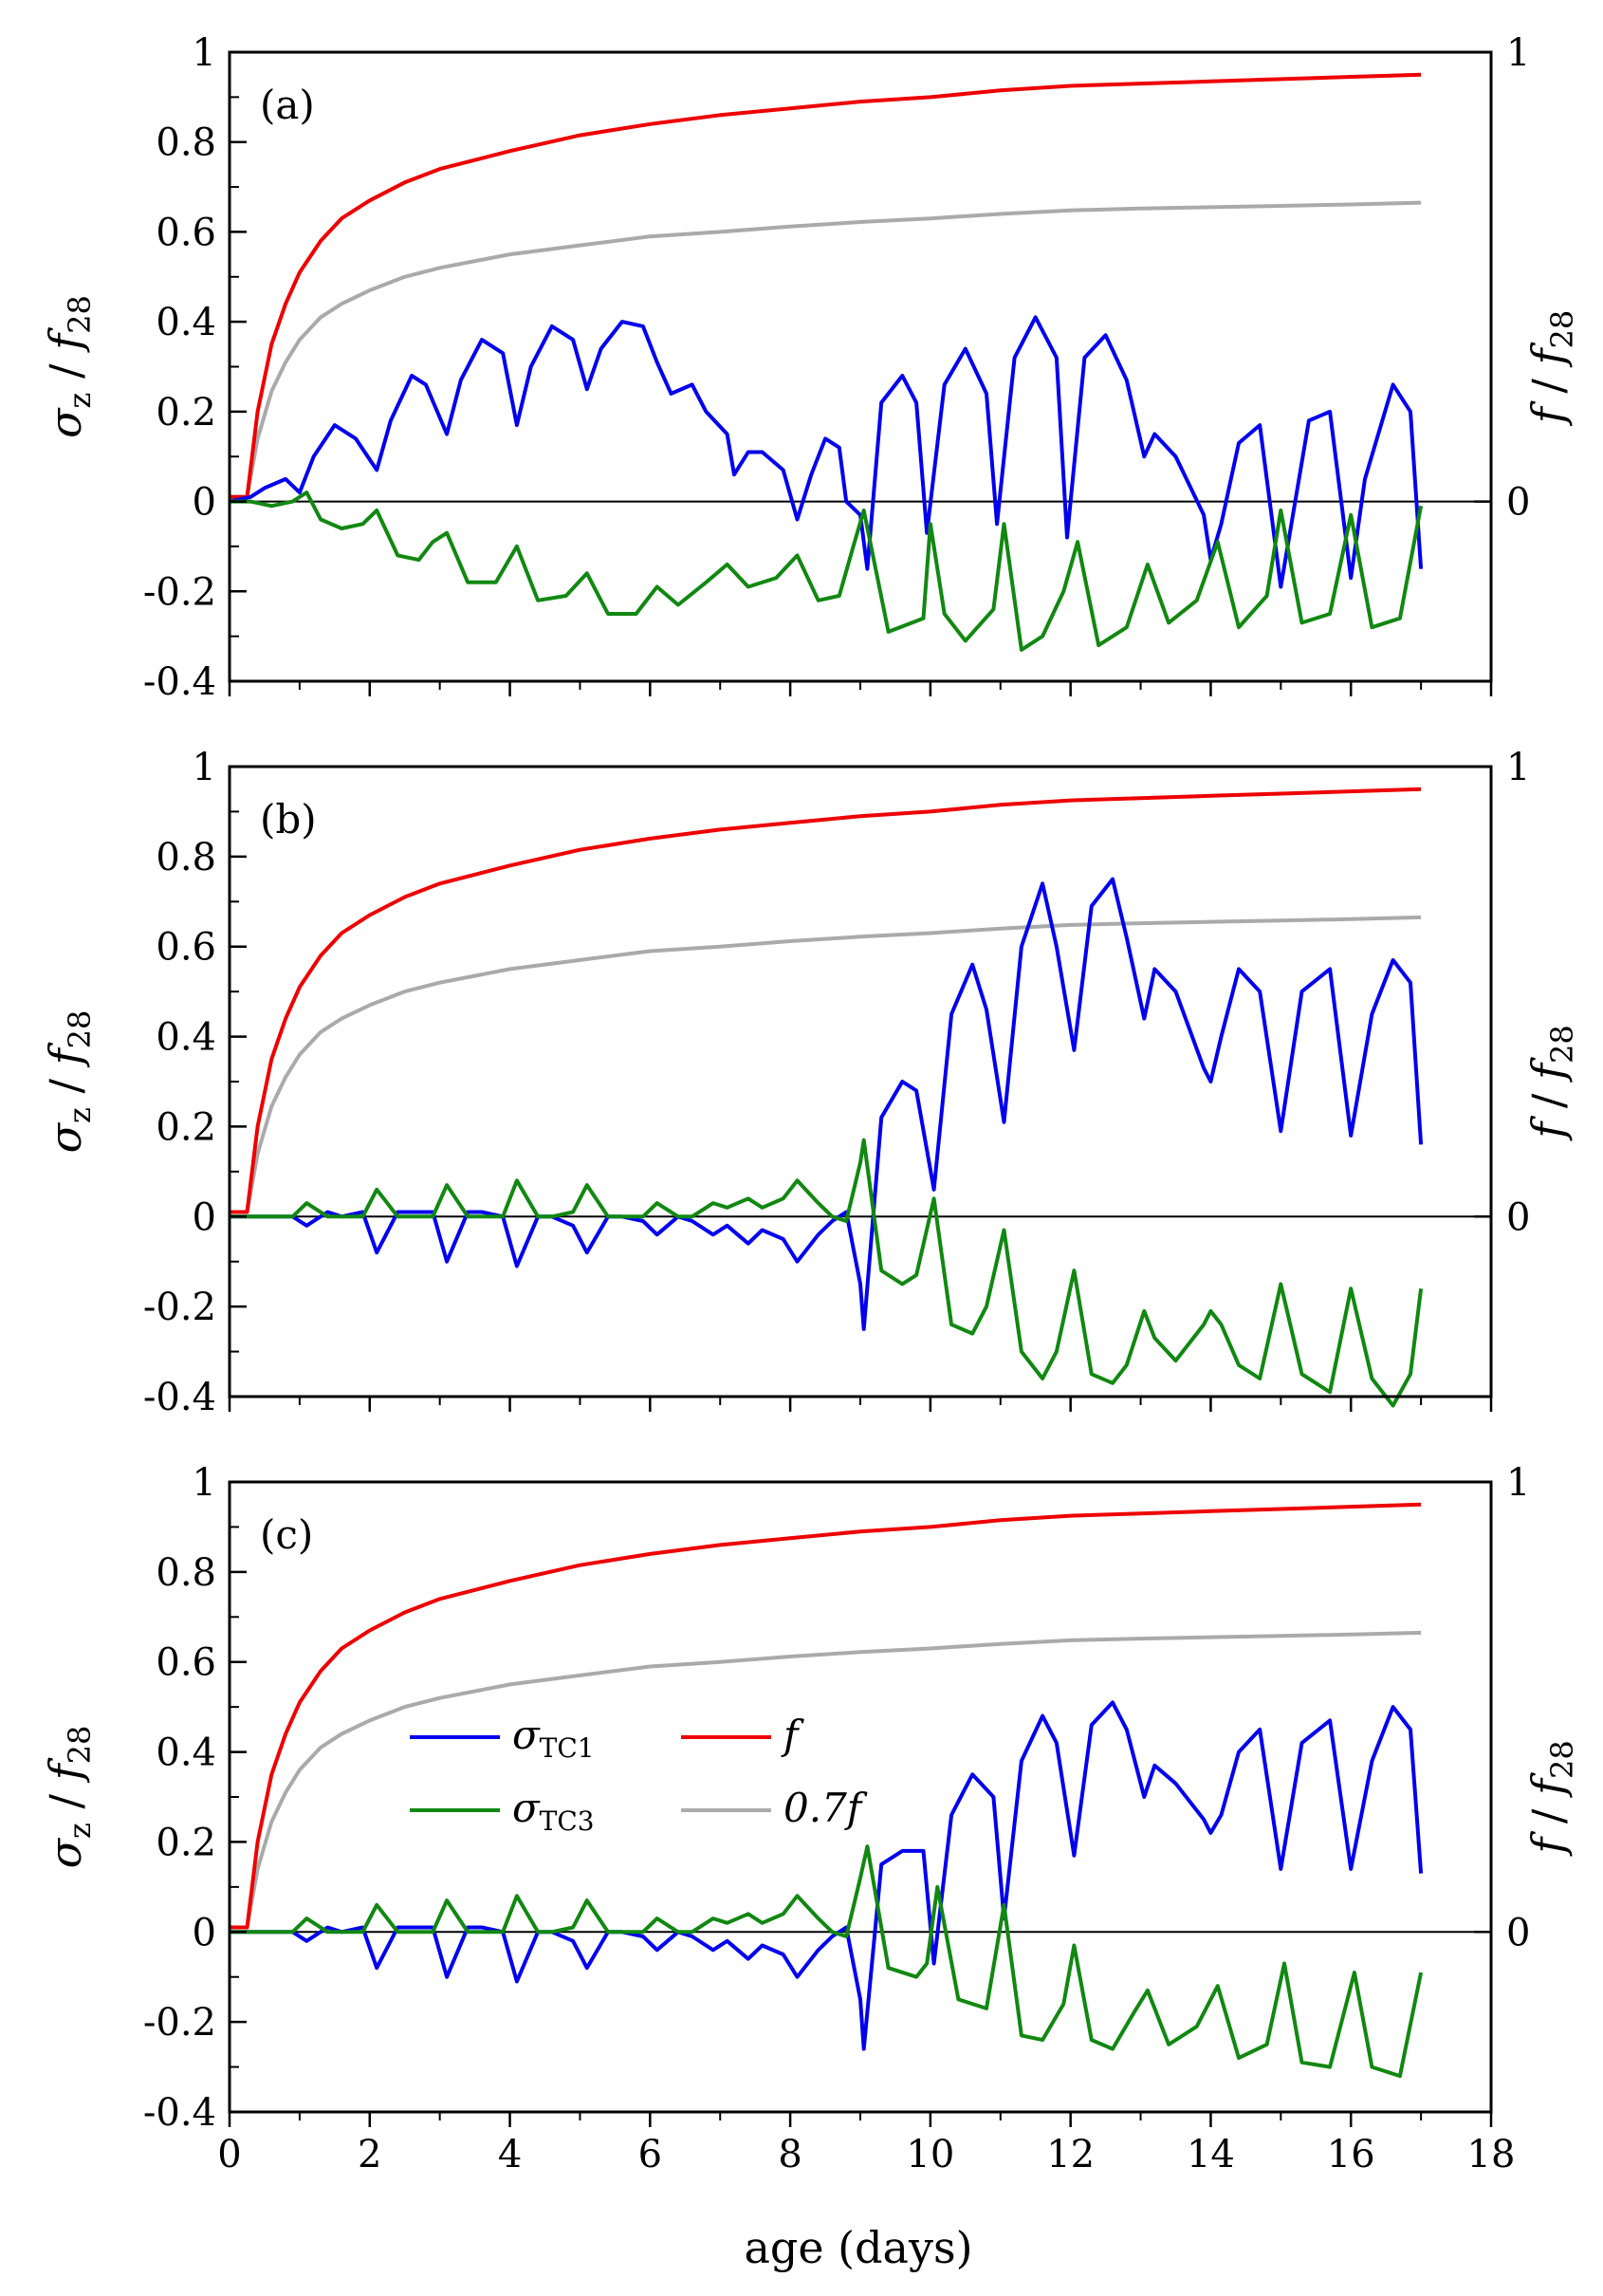  Describe the element at coordinates (370, 2154) in the screenshot. I see `x-tick-label: 2` at that location.